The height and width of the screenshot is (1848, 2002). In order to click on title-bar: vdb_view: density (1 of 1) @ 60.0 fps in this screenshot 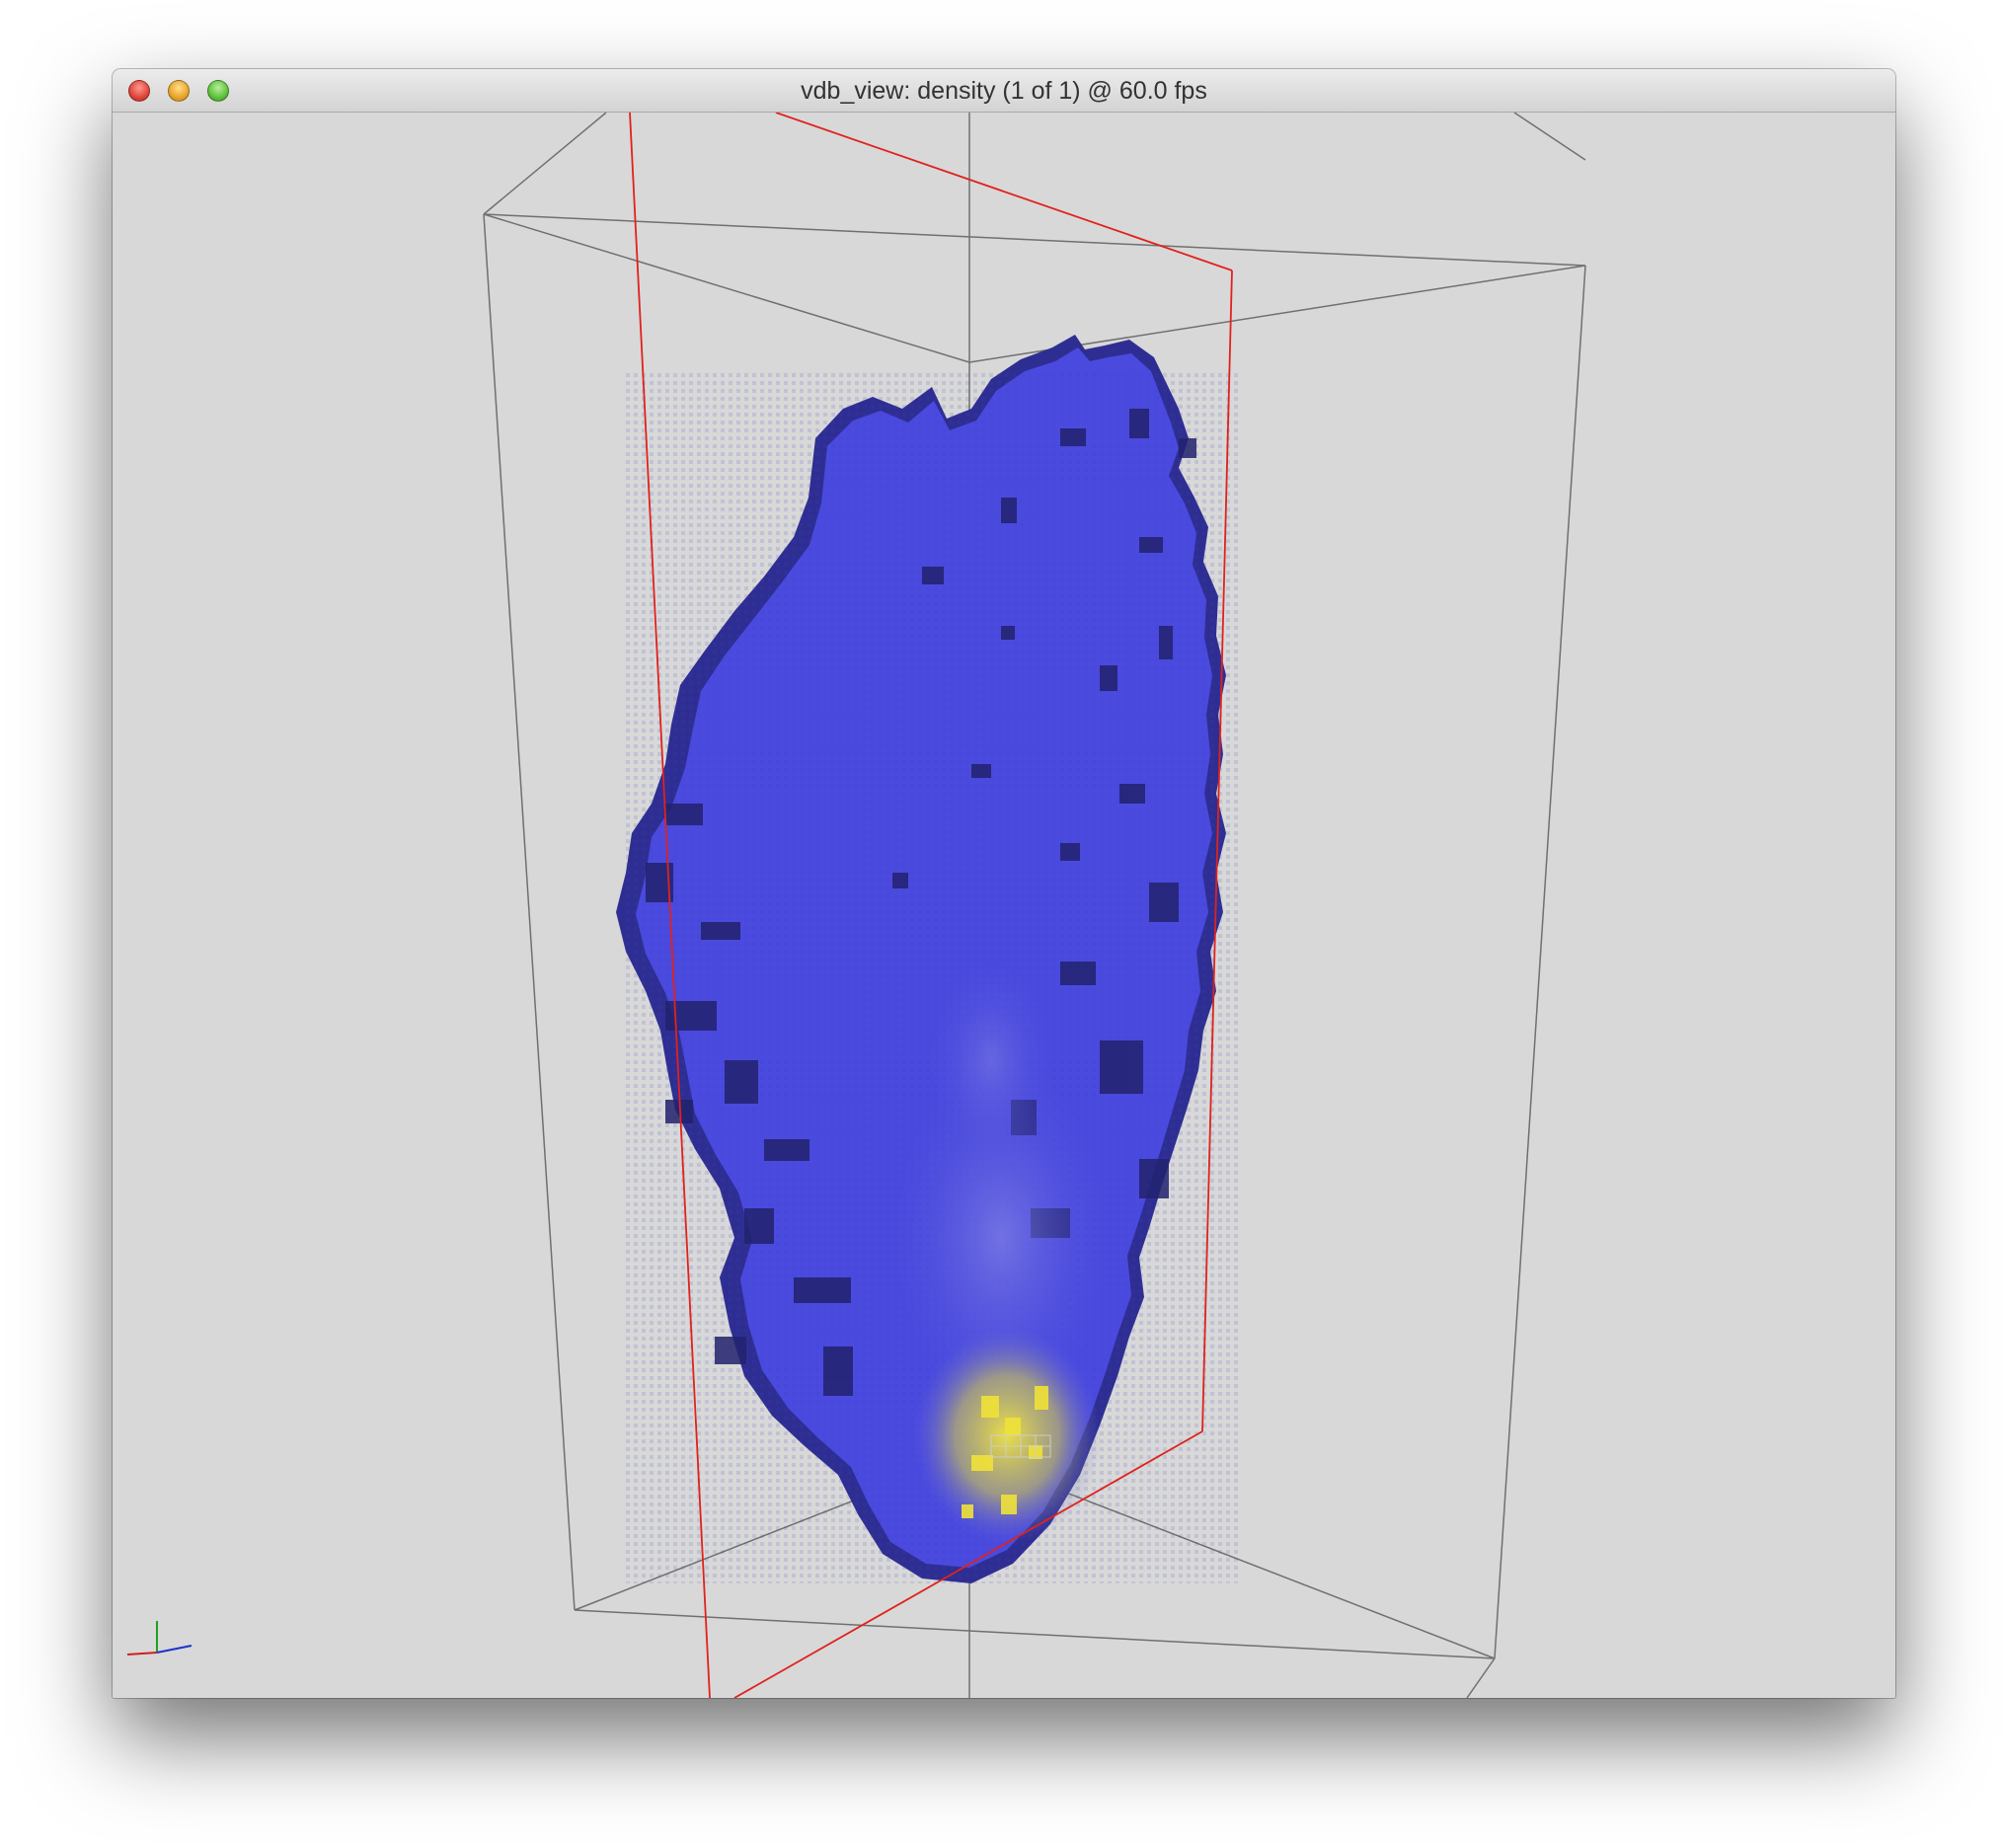, I will do `click(1004, 91)`.